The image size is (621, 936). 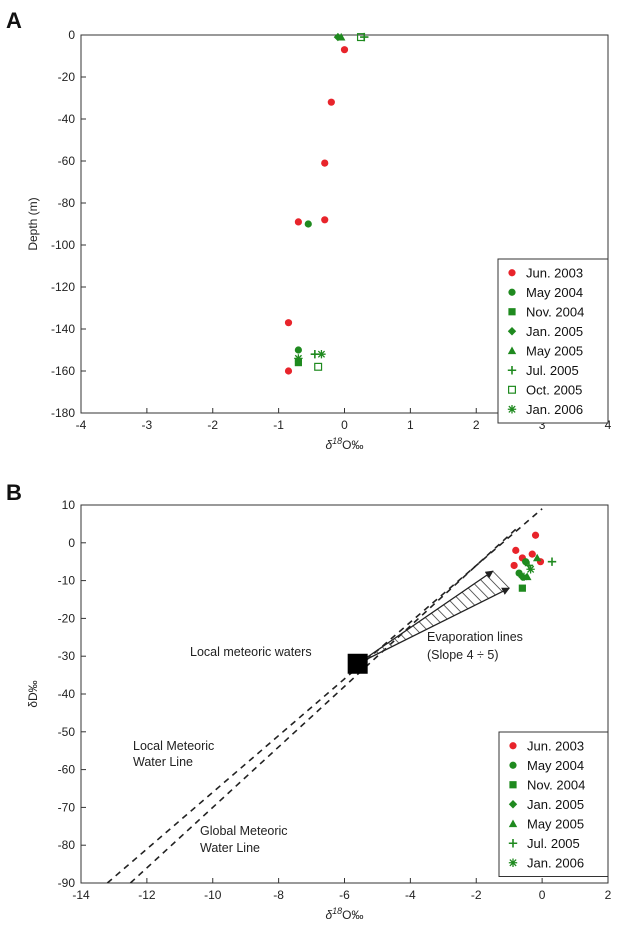 What do you see at coordinates (63, 245) in the screenshot?
I see `chart-a-y-tick-label: -100` at bounding box center [63, 245].